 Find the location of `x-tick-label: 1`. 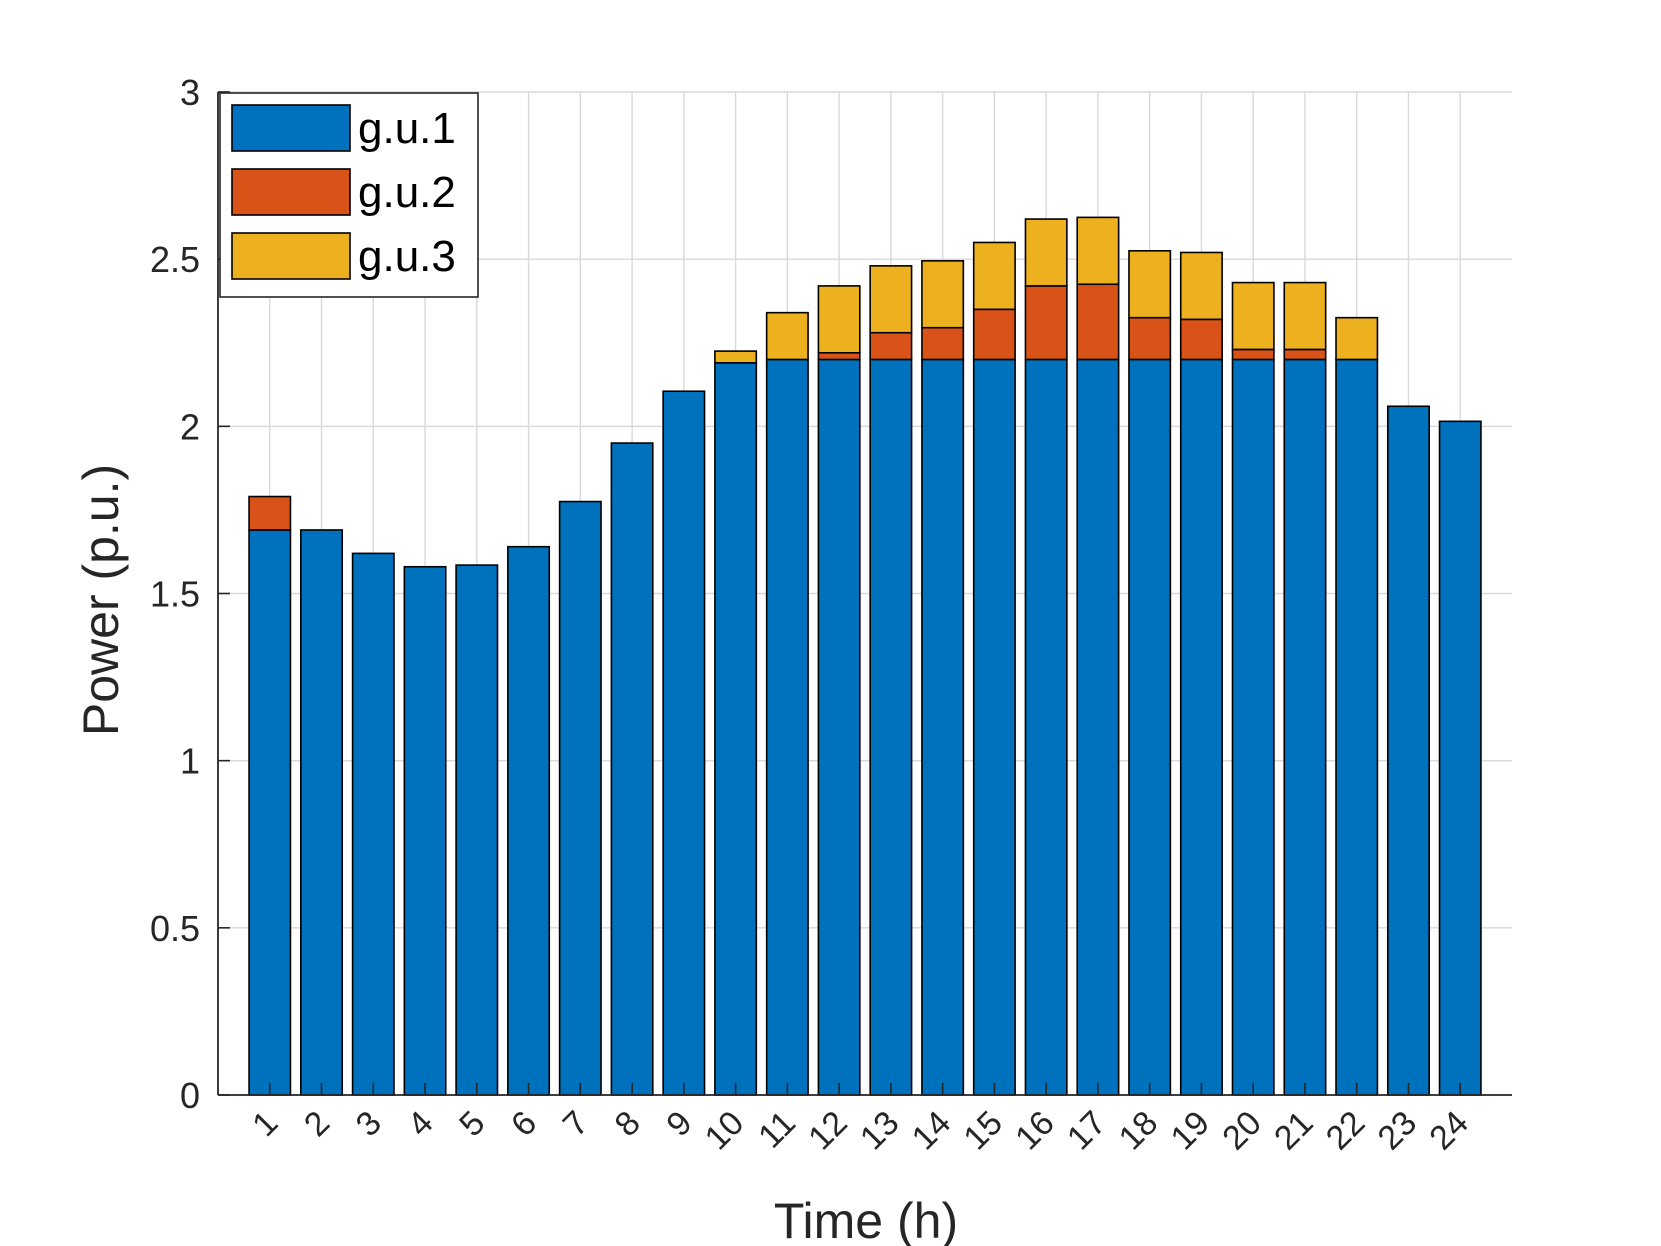

x-tick-label: 1 is located at coordinates (265, 1124).